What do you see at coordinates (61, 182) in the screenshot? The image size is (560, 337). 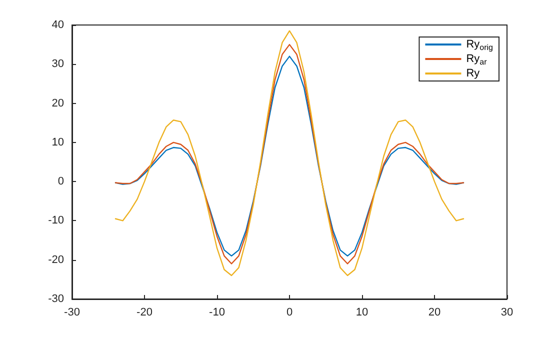 I see `y-tick-label: 0` at bounding box center [61, 182].